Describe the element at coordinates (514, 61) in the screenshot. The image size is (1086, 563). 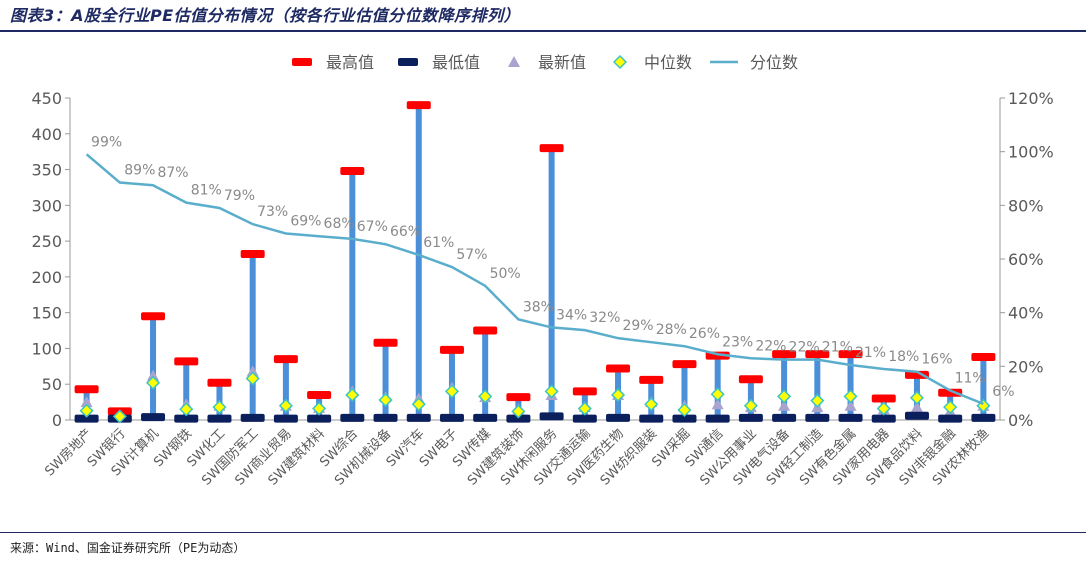
I see `legend-latest-swatch` at that location.